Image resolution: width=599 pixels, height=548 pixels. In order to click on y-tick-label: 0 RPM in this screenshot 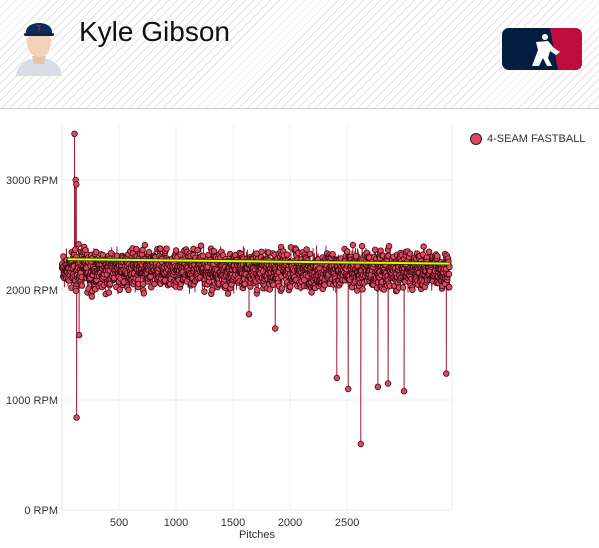, I will do `click(41, 511)`.